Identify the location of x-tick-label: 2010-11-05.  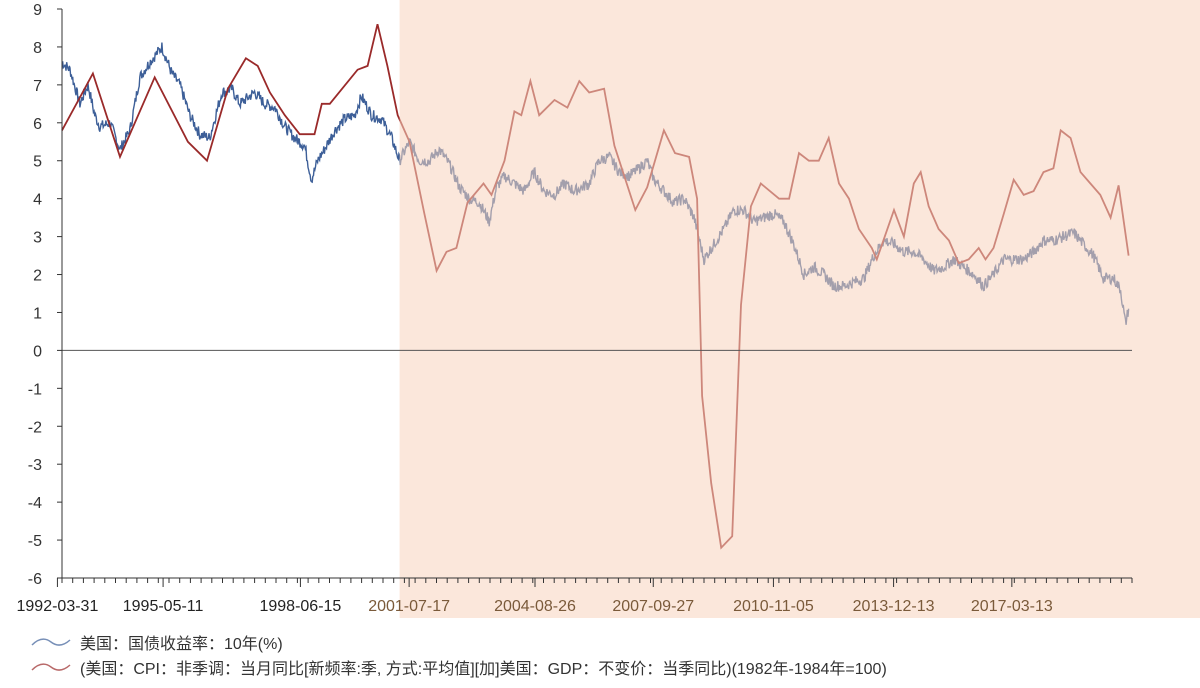
(773, 606).